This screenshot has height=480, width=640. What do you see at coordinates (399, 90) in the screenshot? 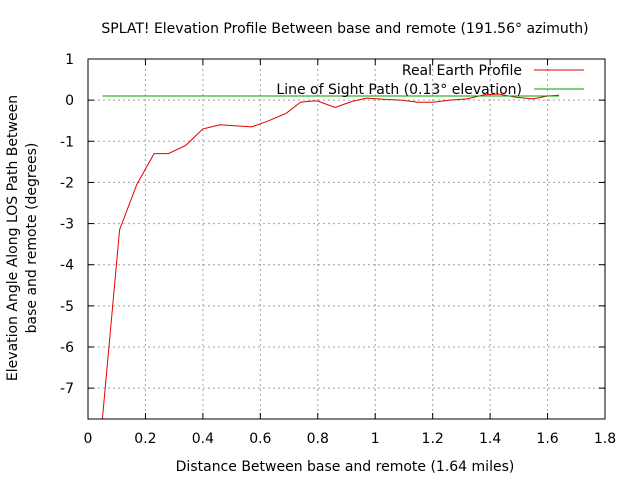
I see `legend-label-line-of-sight: Line of Sight Path (0.13° elevation)` at bounding box center [399, 90].